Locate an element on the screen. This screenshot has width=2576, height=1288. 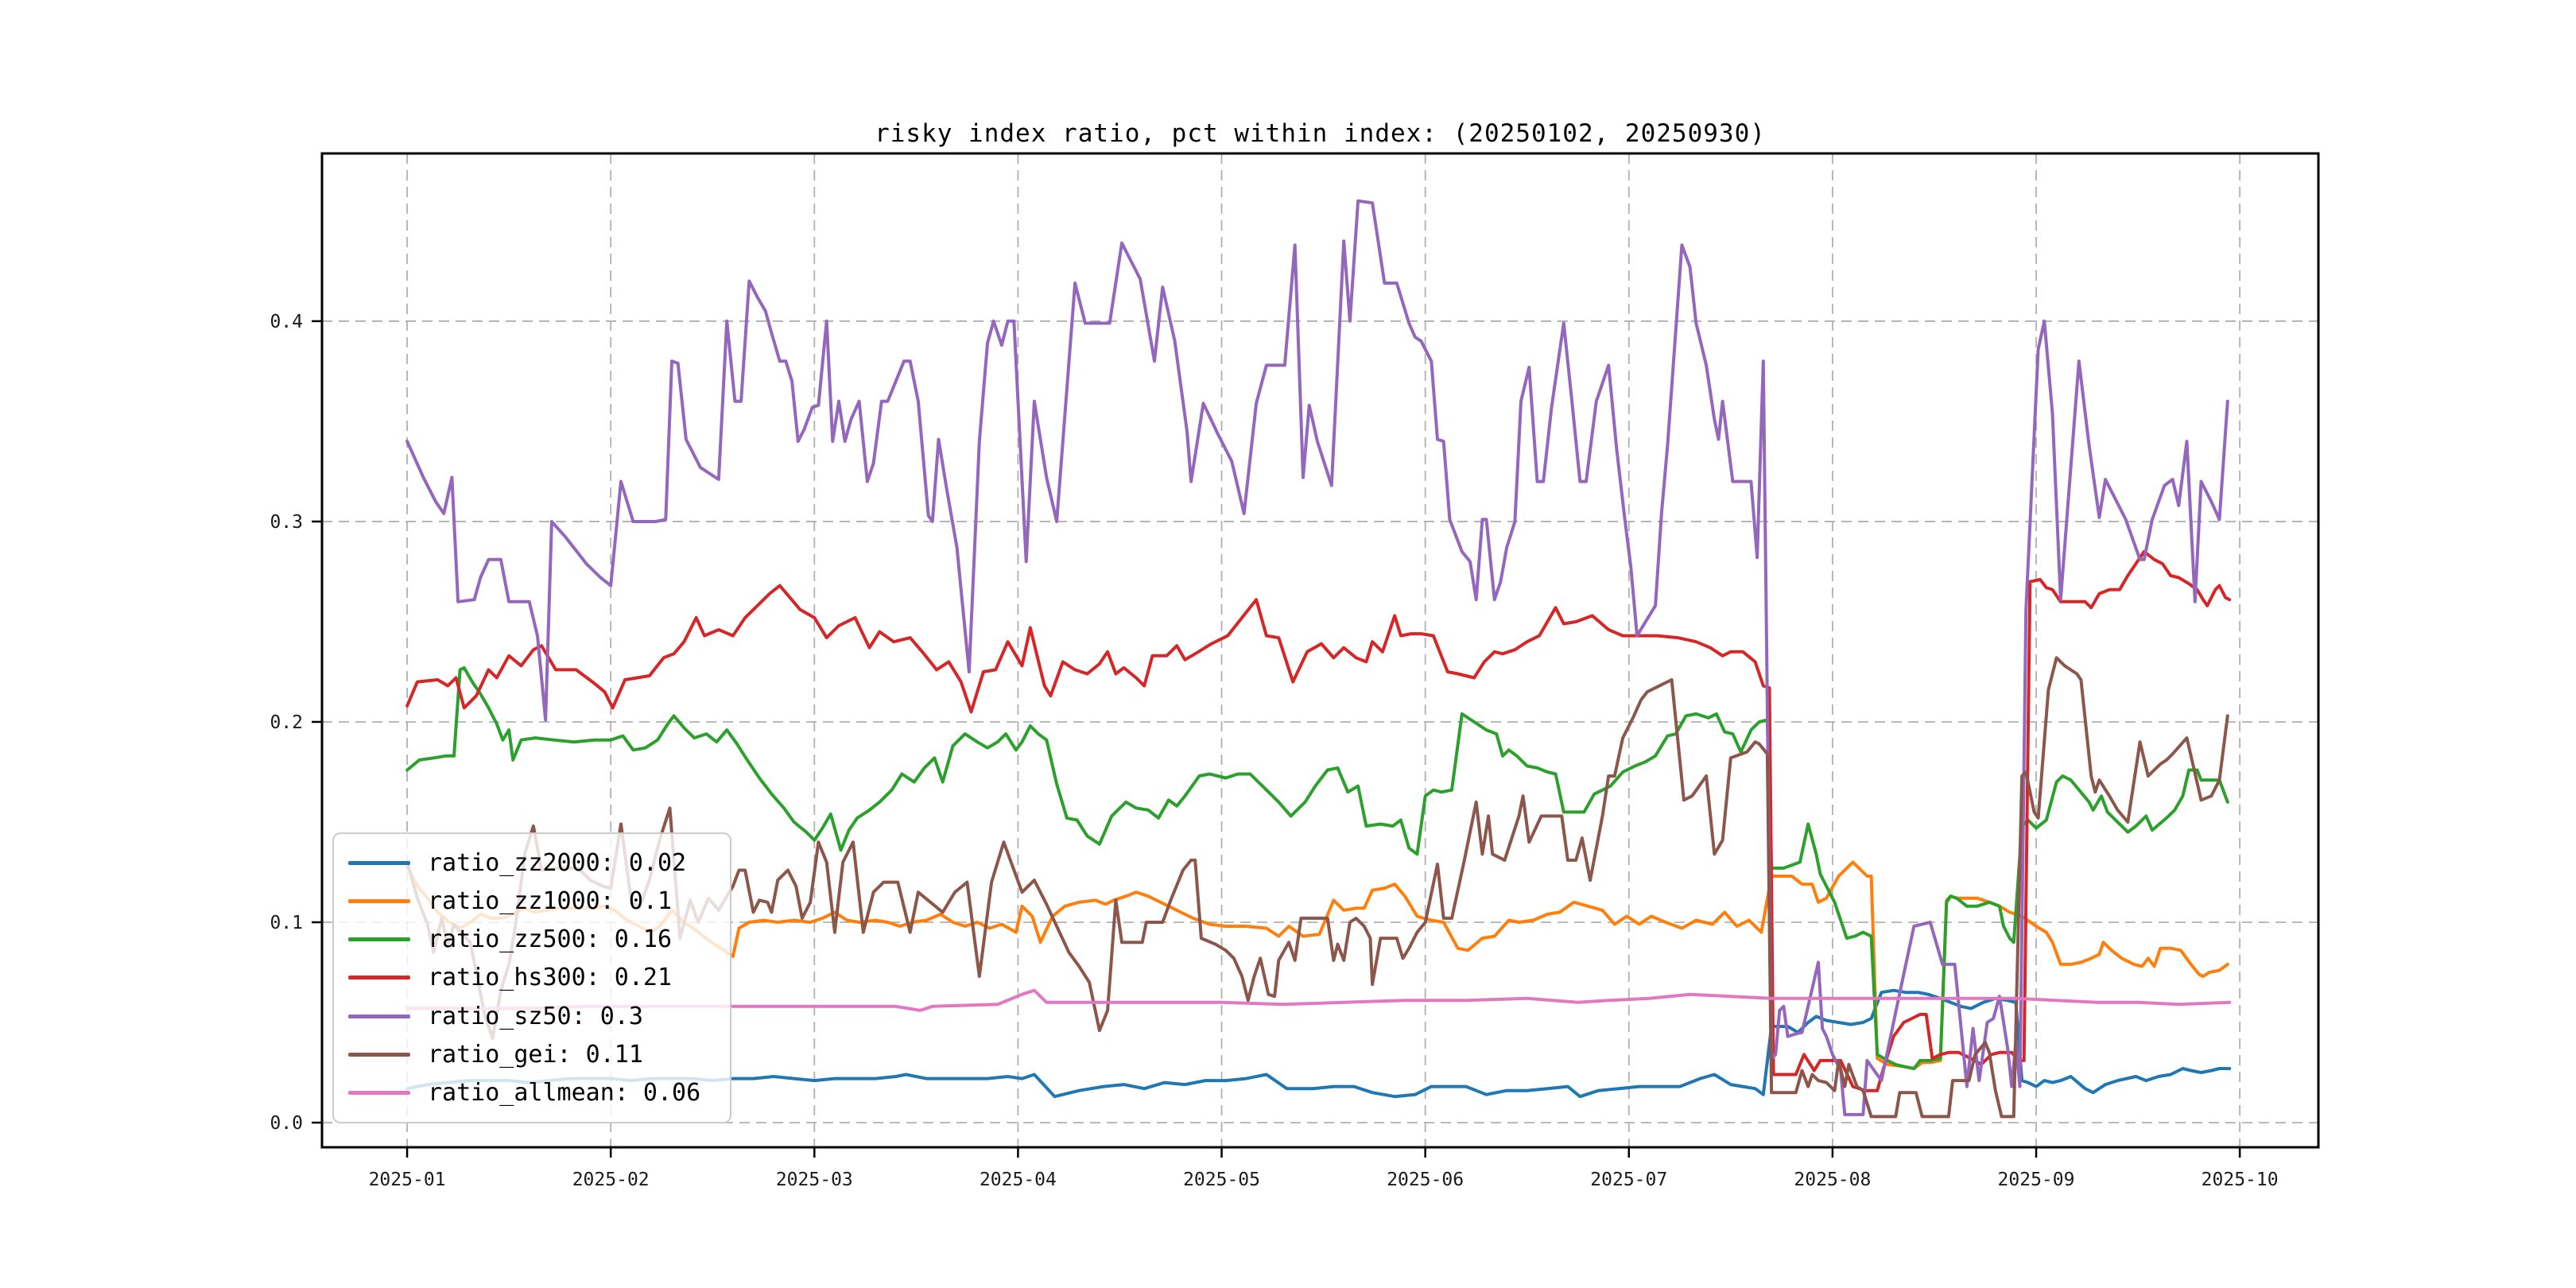
x-tick-label: 2025-10 is located at coordinates (2241, 1180).